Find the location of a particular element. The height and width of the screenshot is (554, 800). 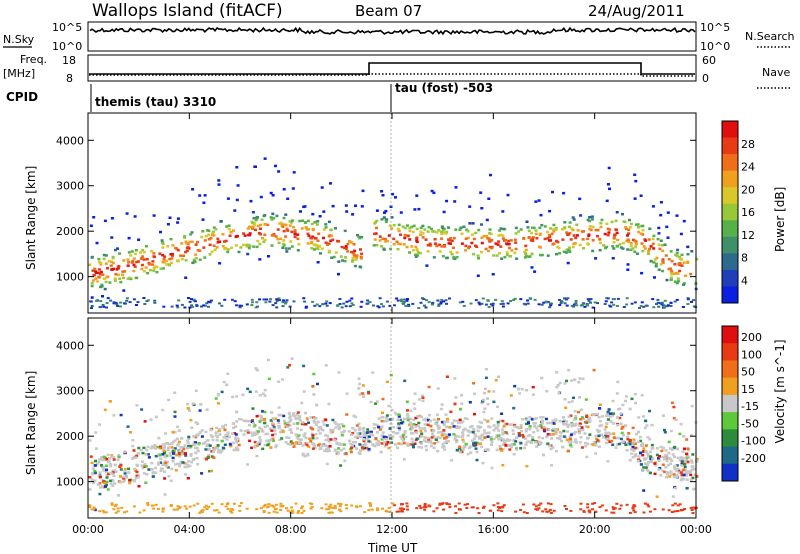

nave-label: Nave is located at coordinates (776, 72).